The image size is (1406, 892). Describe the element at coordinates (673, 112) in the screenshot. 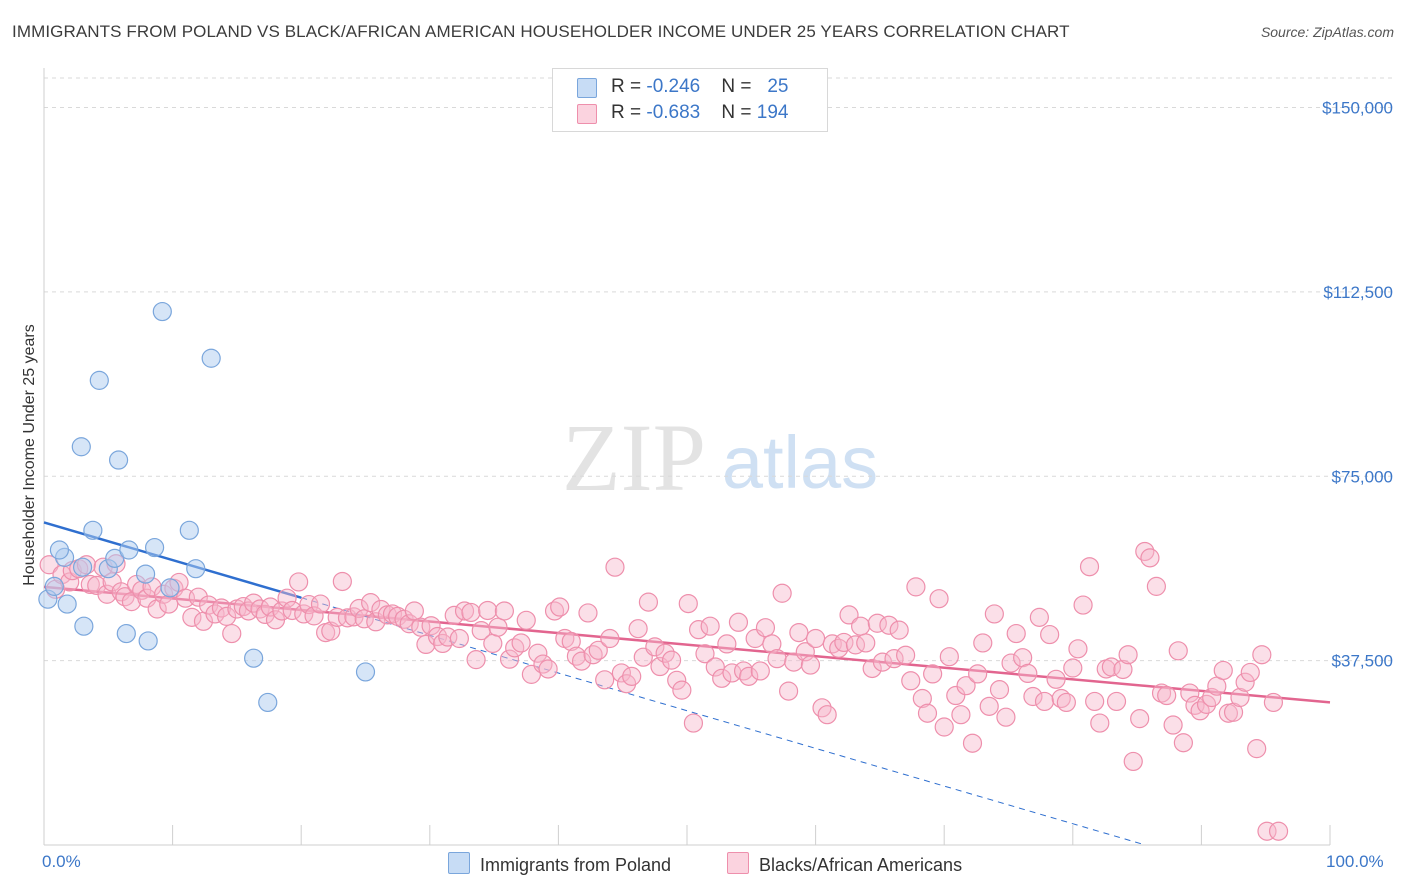

I see `legend-r-value: -0.683` at that location.